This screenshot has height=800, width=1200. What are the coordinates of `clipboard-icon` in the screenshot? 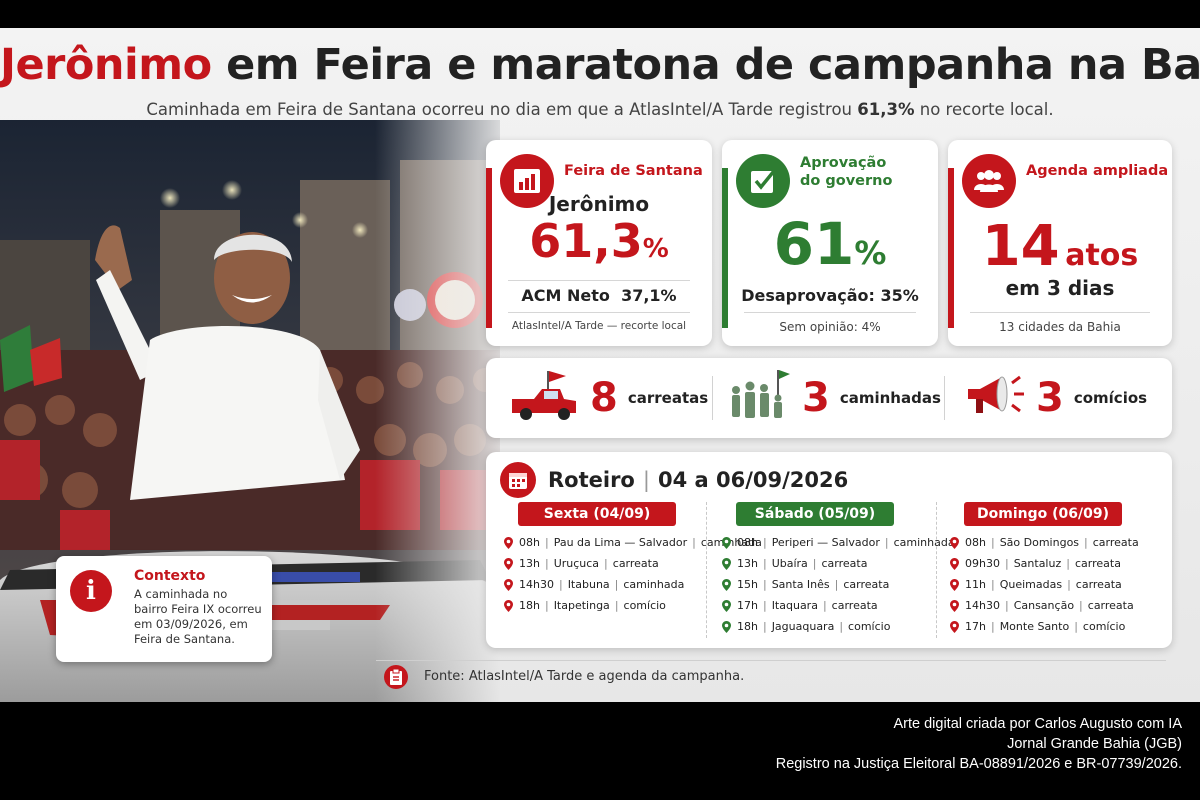 It's located at (396, 676).